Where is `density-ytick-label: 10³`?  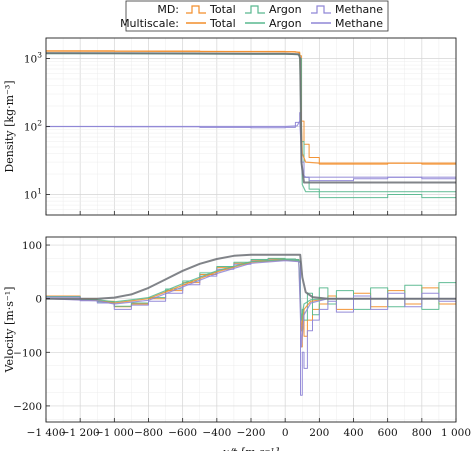 density-ytick-label: 10³ is located at coordinates (33, 57).